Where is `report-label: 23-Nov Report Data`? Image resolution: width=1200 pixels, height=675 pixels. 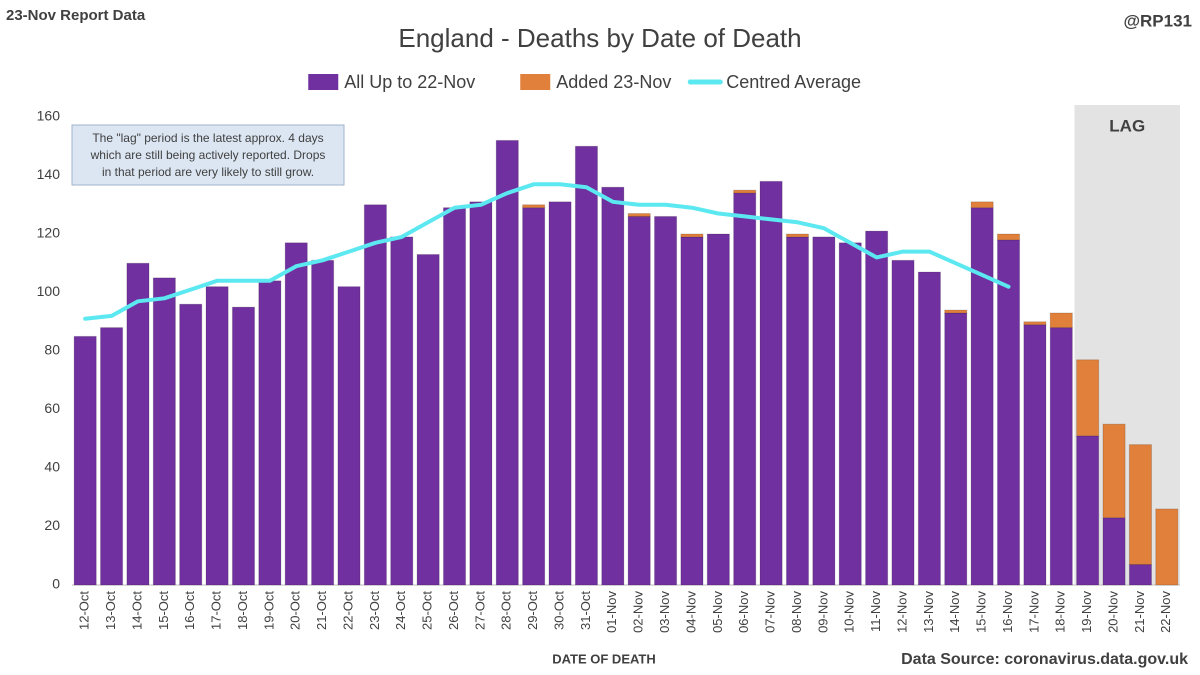 report-label: 23-Nov Report Data is located at coordinates (76, 15).